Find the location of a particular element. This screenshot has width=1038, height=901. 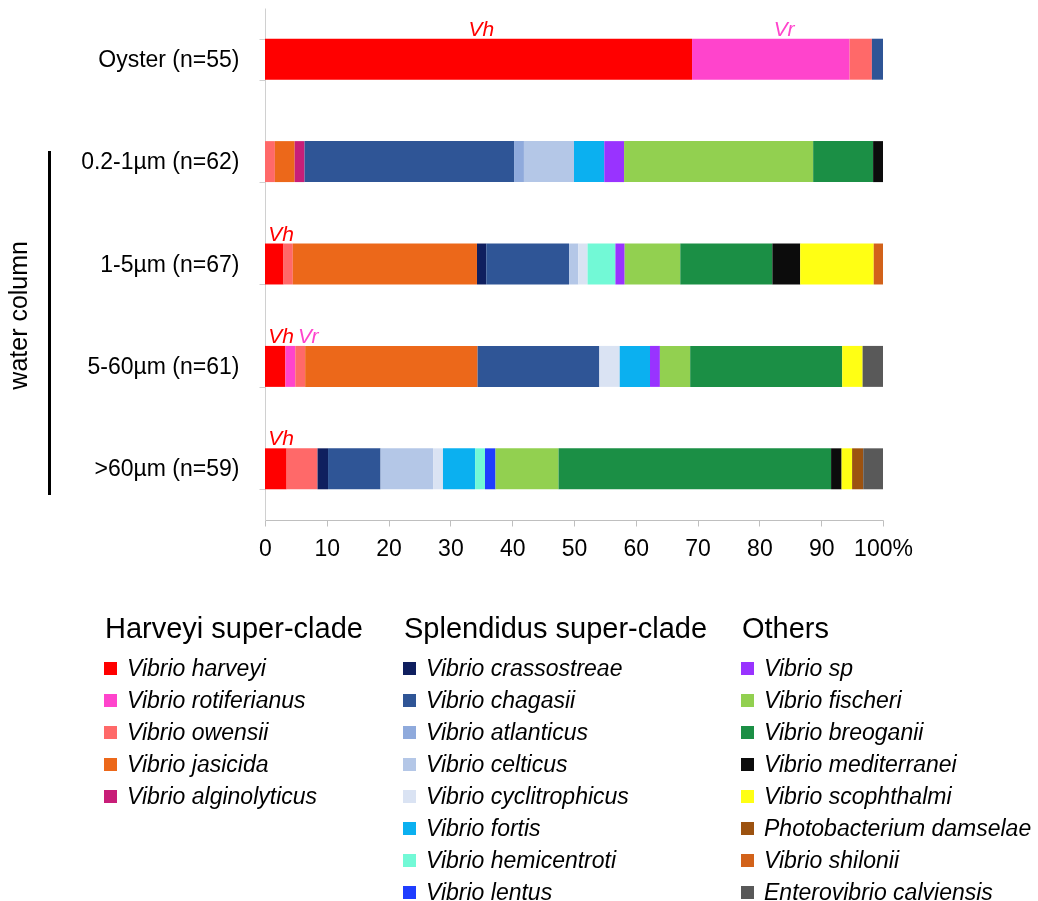

x-tick-label: 10 is located at coordinates (327, 547).